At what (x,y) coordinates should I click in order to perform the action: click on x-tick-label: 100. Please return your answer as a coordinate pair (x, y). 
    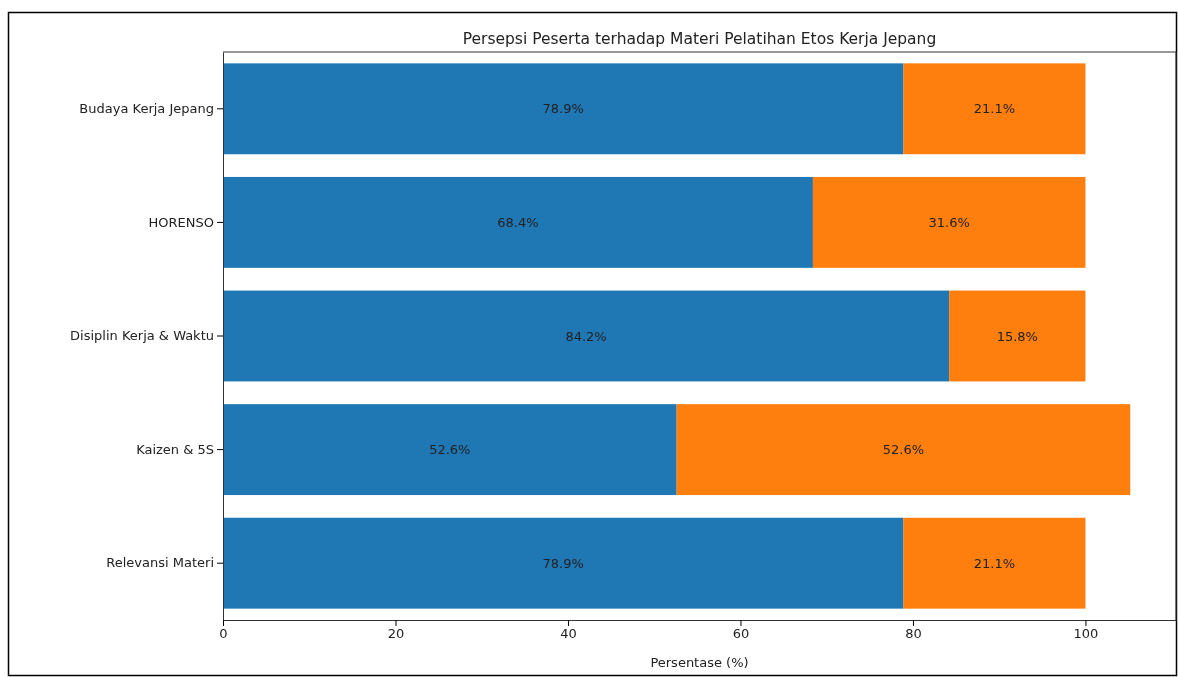
    Looking at the image, I should click on (1086, 634).